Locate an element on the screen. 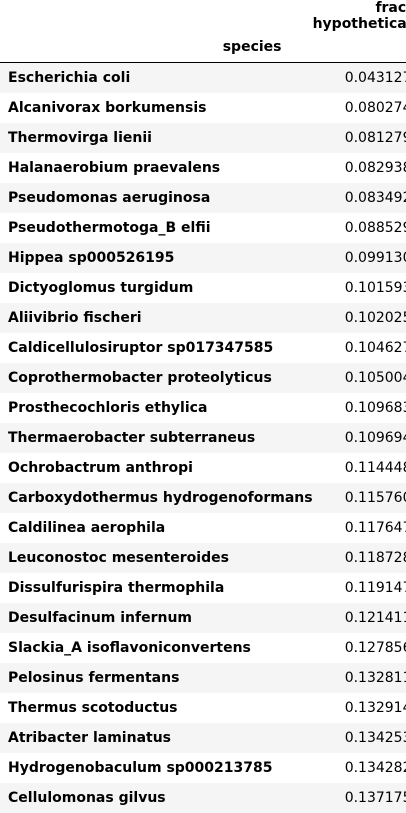  species-cell: Desulfacinum infernum is located at coordinates (100, 617).